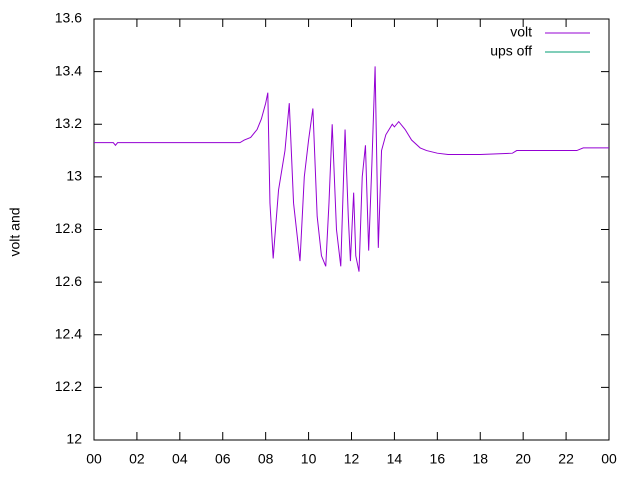 The image size is (640, 480). I want to click on y-tick-label: 13.4, so click(68, 70).